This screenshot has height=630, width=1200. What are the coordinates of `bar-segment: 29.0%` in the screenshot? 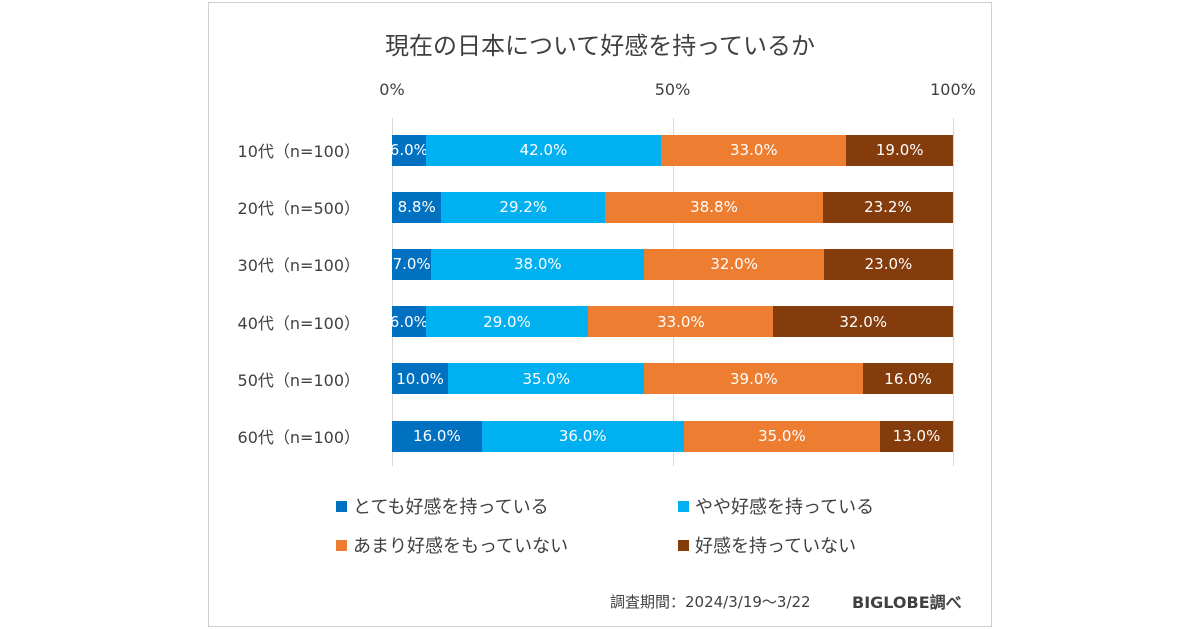 It's located at (507, 322).